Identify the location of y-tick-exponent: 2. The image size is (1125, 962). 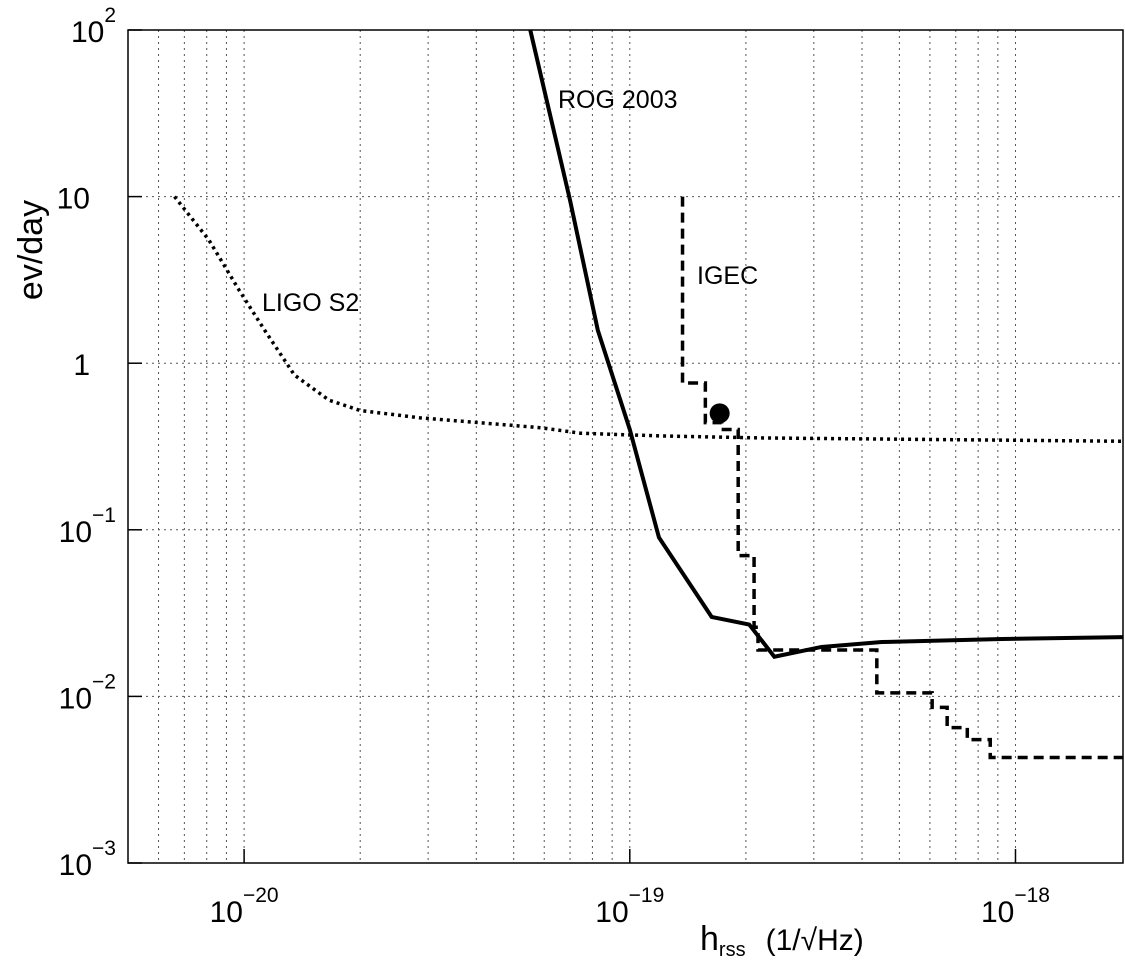
(110, 15).